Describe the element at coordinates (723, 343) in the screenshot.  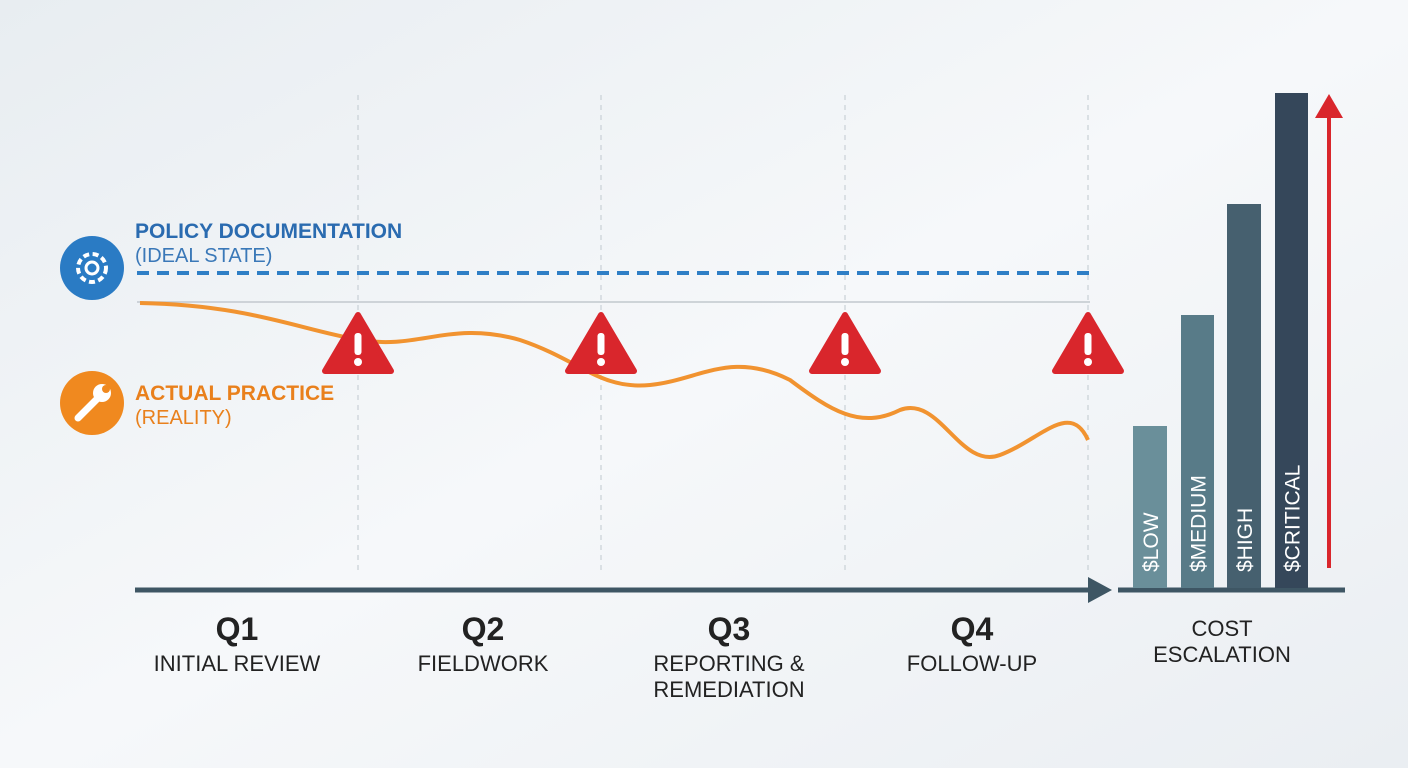
I see `warnings` at that location.